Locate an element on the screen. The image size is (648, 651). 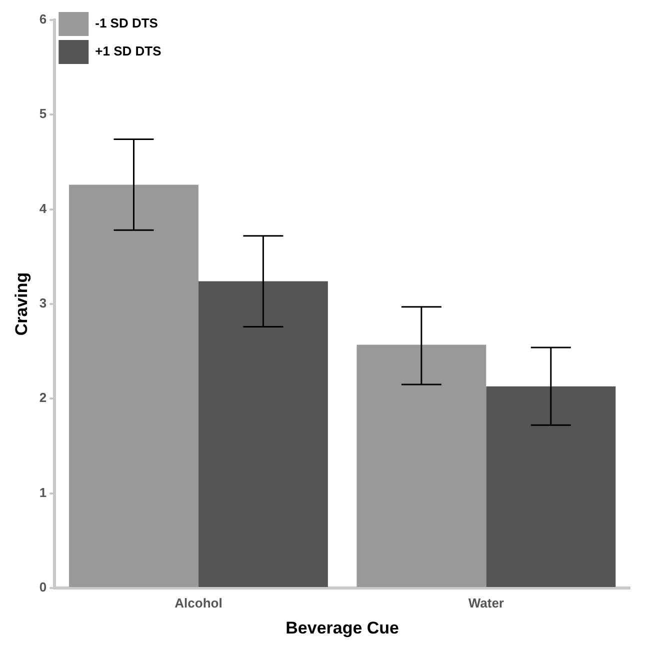
x-axis-title: Beverage Cue is located at coordinates (343, 628).